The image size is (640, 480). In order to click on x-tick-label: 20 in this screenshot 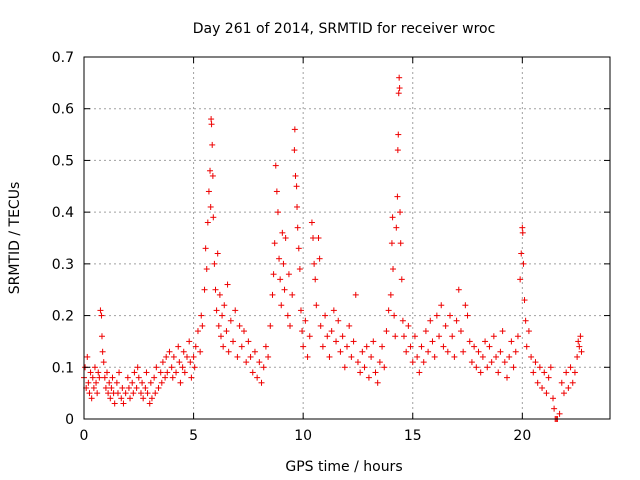, I will do `click(522, 436)`.